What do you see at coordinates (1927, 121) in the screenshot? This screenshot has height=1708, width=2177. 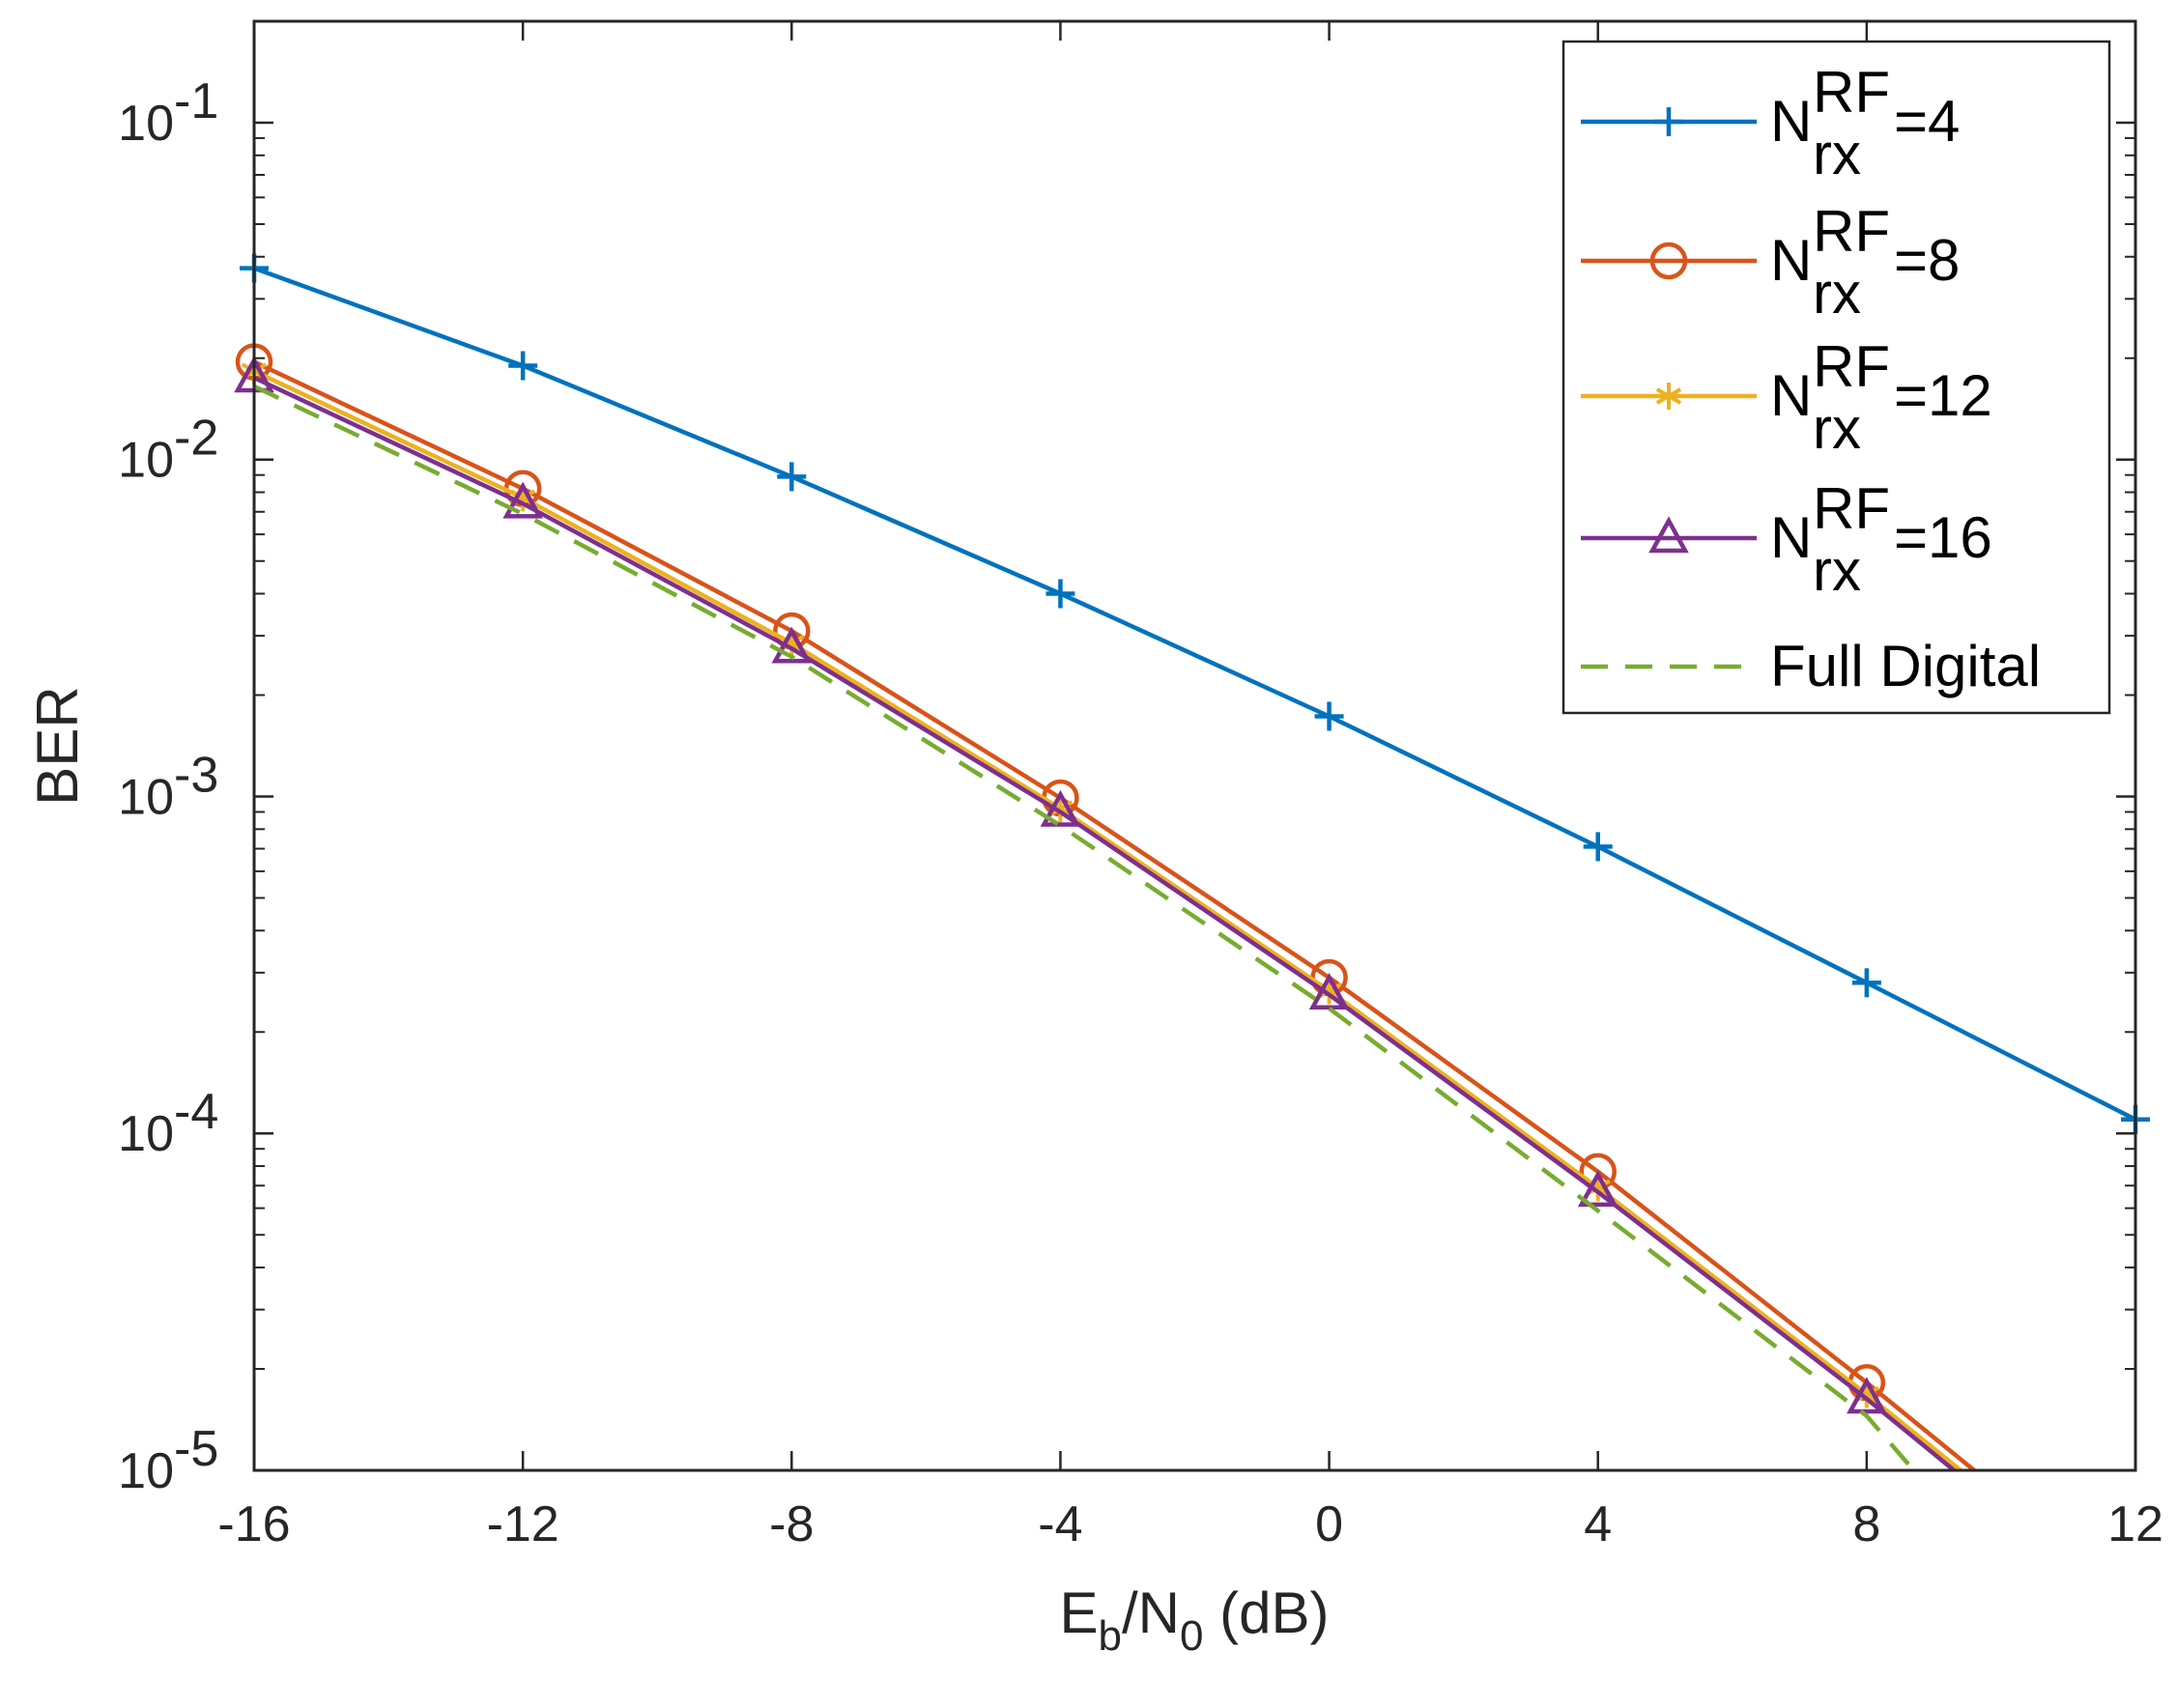 I see `legend-label-value-rf4: =4` at bounding box center [1927, 121].